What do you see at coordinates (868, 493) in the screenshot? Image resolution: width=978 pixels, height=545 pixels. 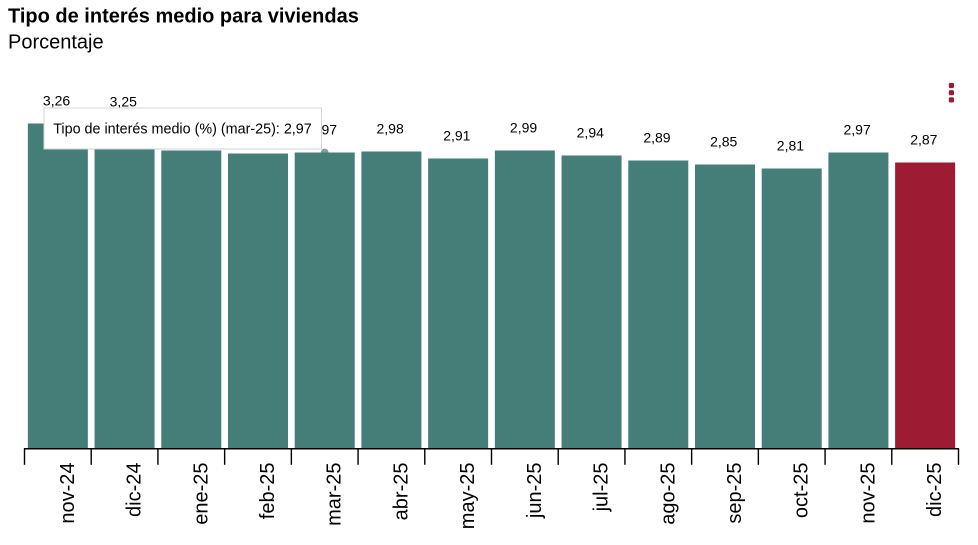 I see `svg-text: nov-25` at bounding box center [868, 493].